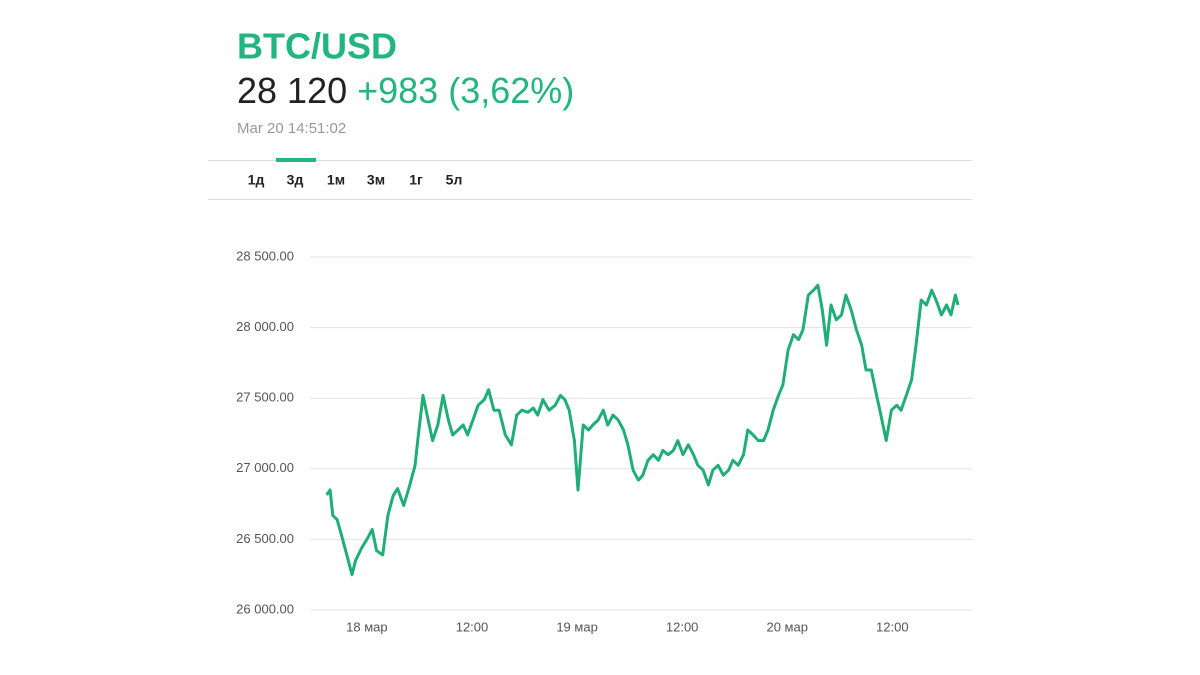 The width and height of the screenshot is (1200, 675). What do you see at coordinates (296, 160) in the screenshot?
I see `active-tab-indicator` at bounding box center [296, 160].